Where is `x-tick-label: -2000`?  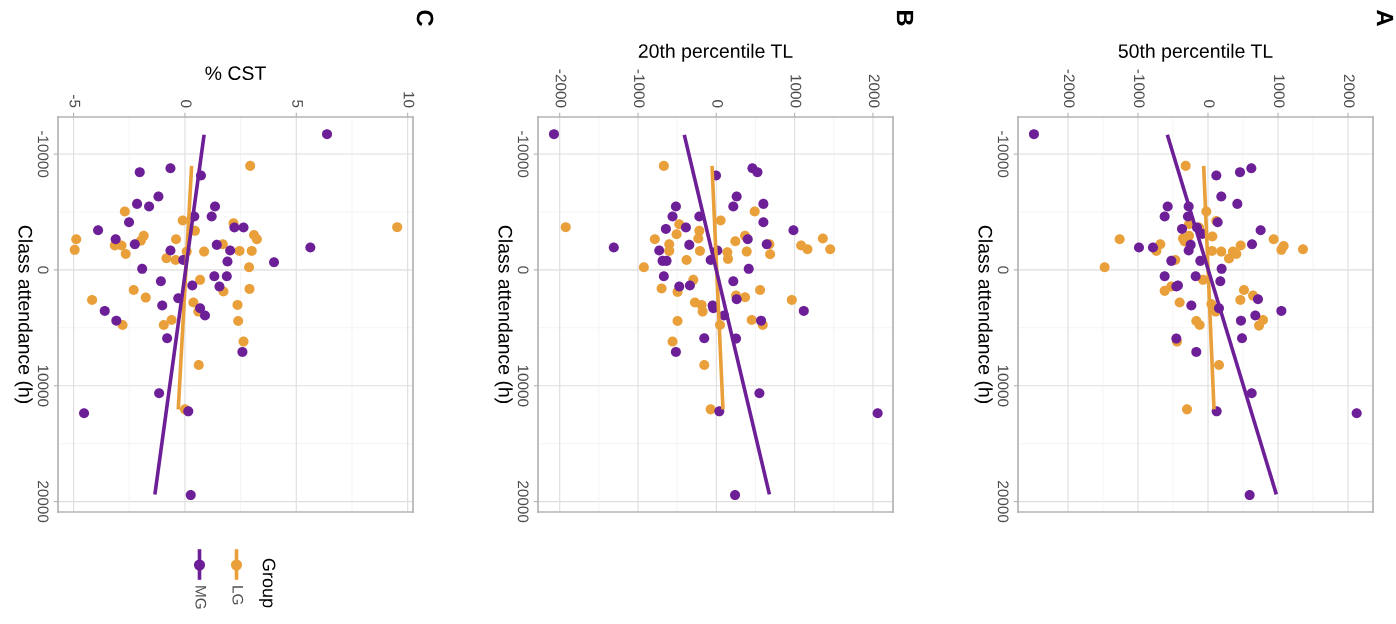
x-tick-label: -2000 is located at coordinates (561, 88).